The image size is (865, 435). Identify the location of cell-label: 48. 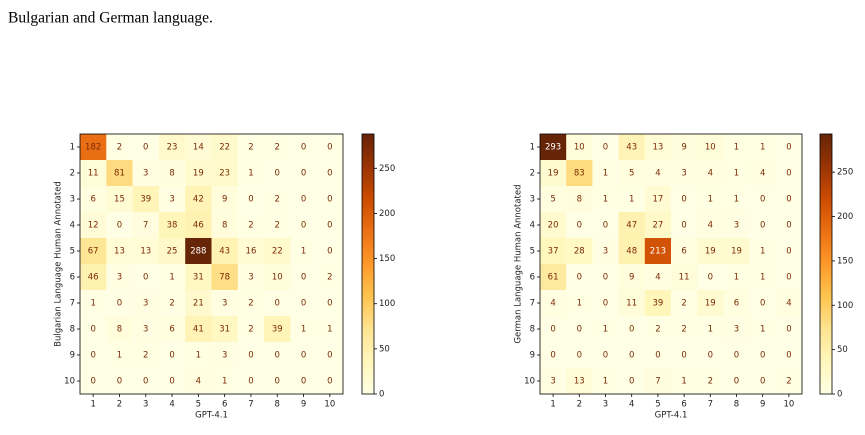
(631, 252).